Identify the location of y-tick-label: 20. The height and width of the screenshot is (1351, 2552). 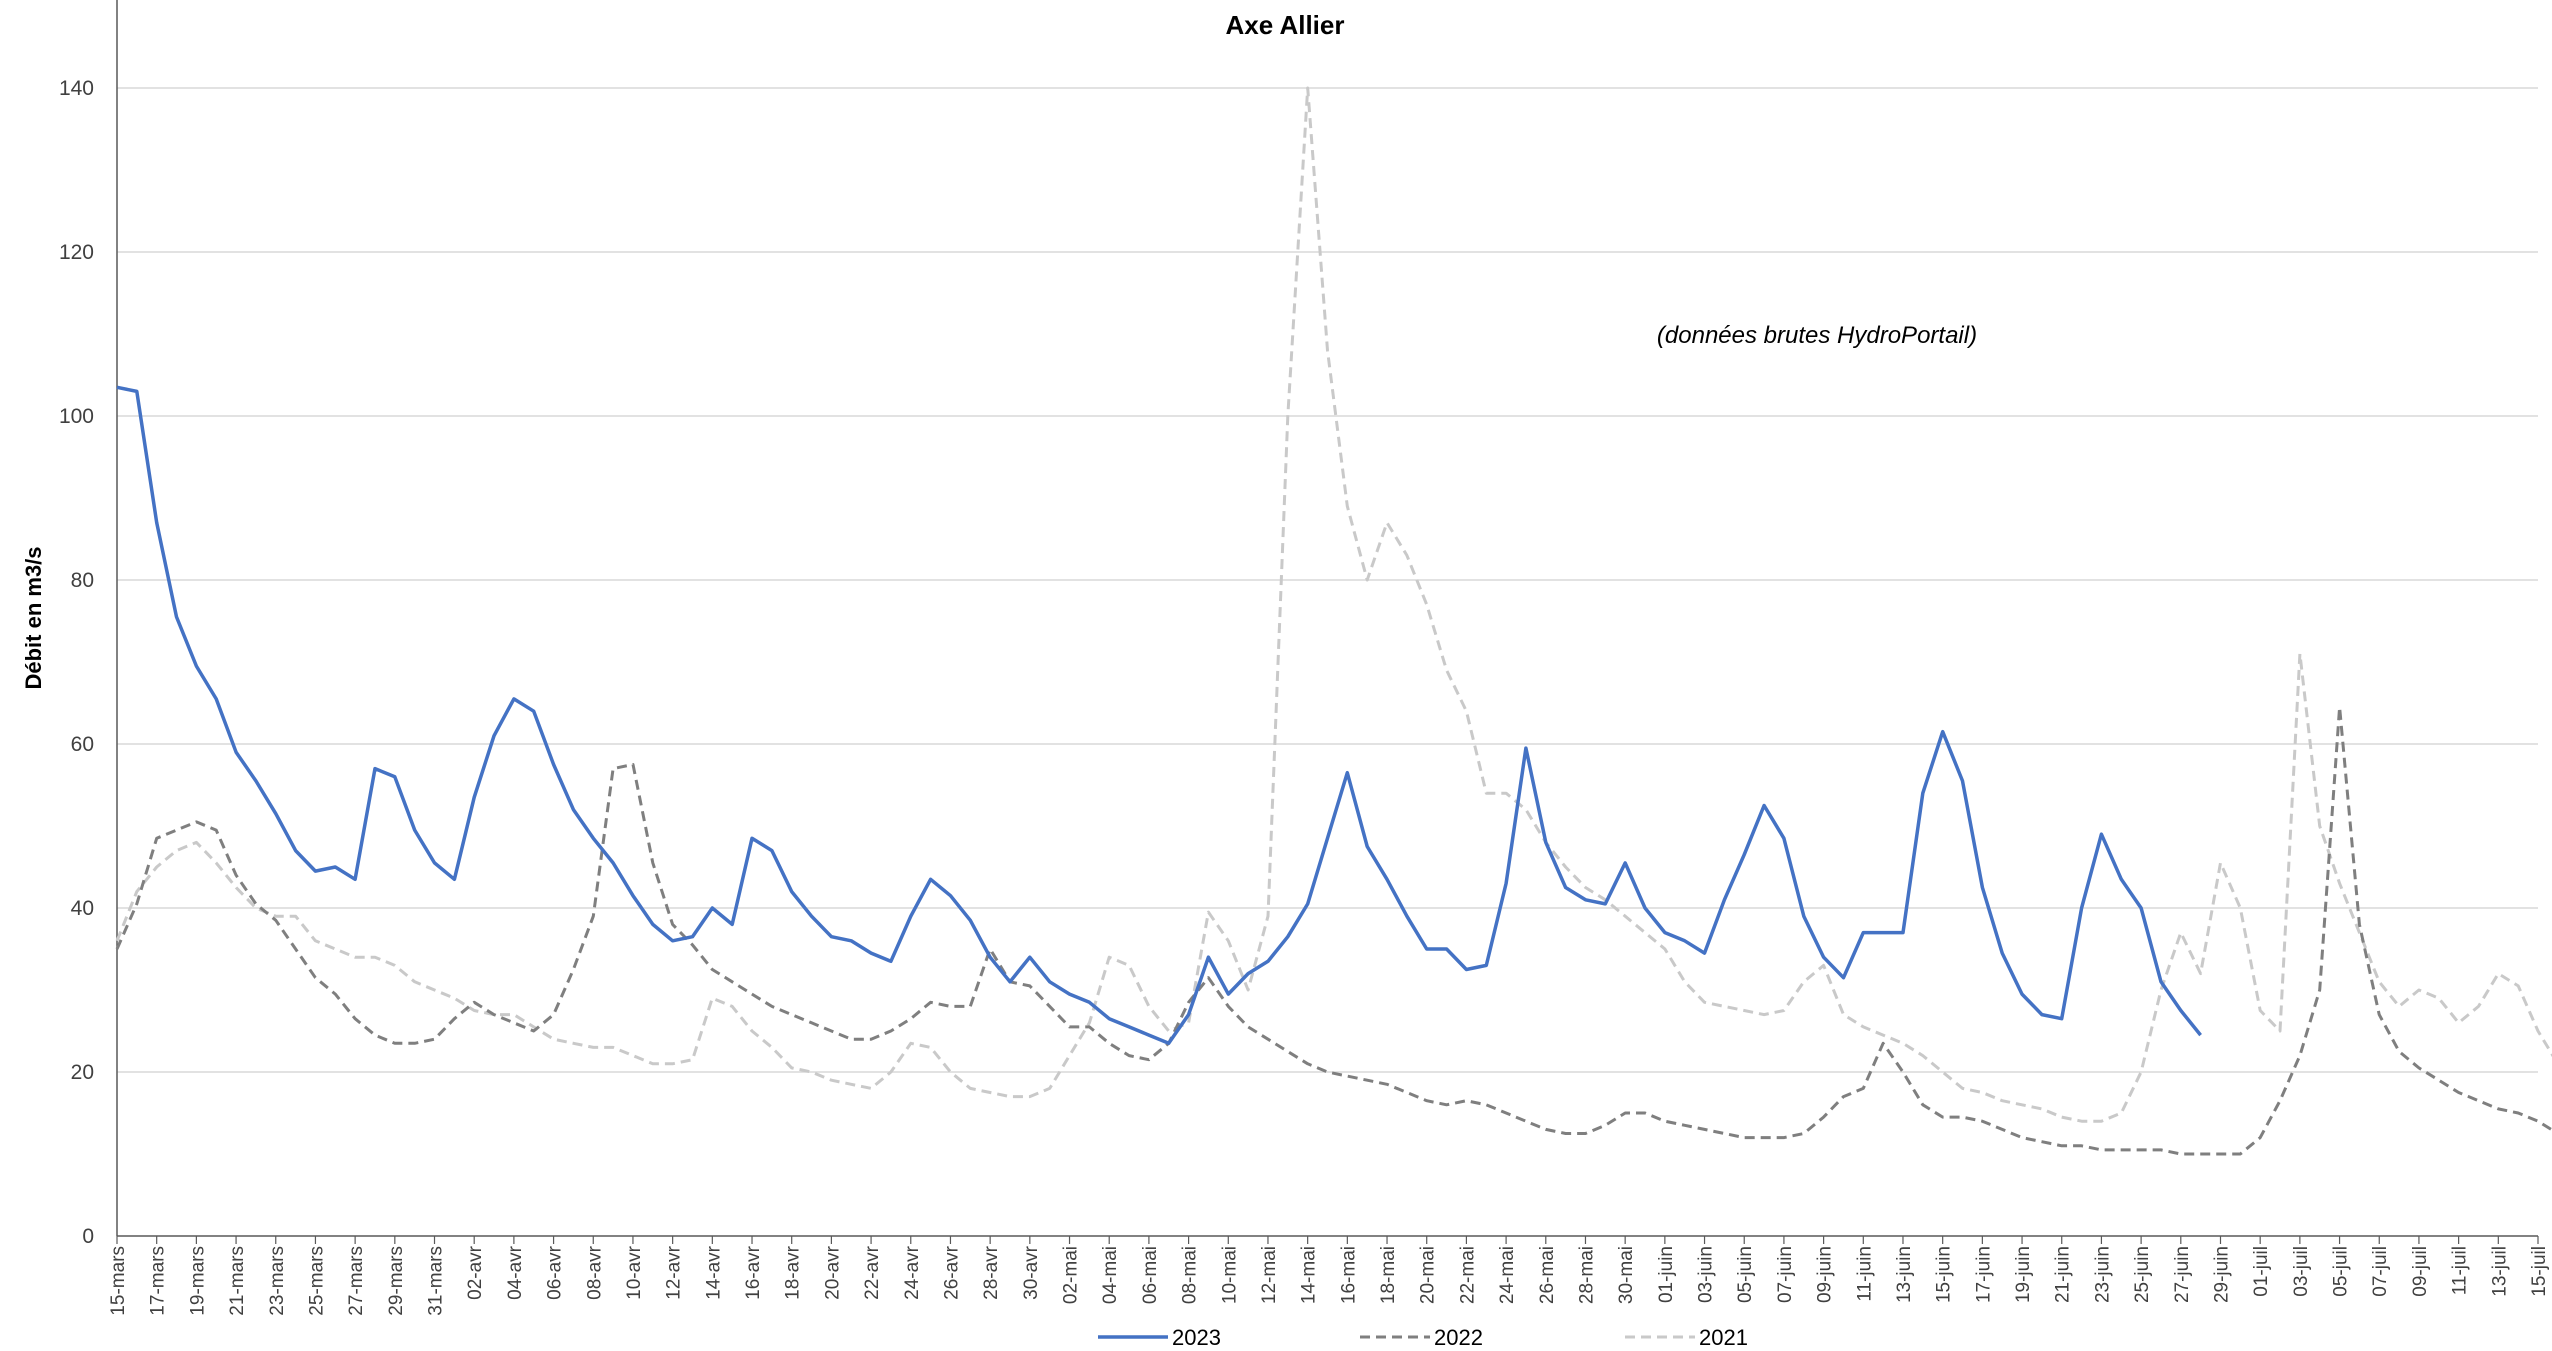
(82, 1072).